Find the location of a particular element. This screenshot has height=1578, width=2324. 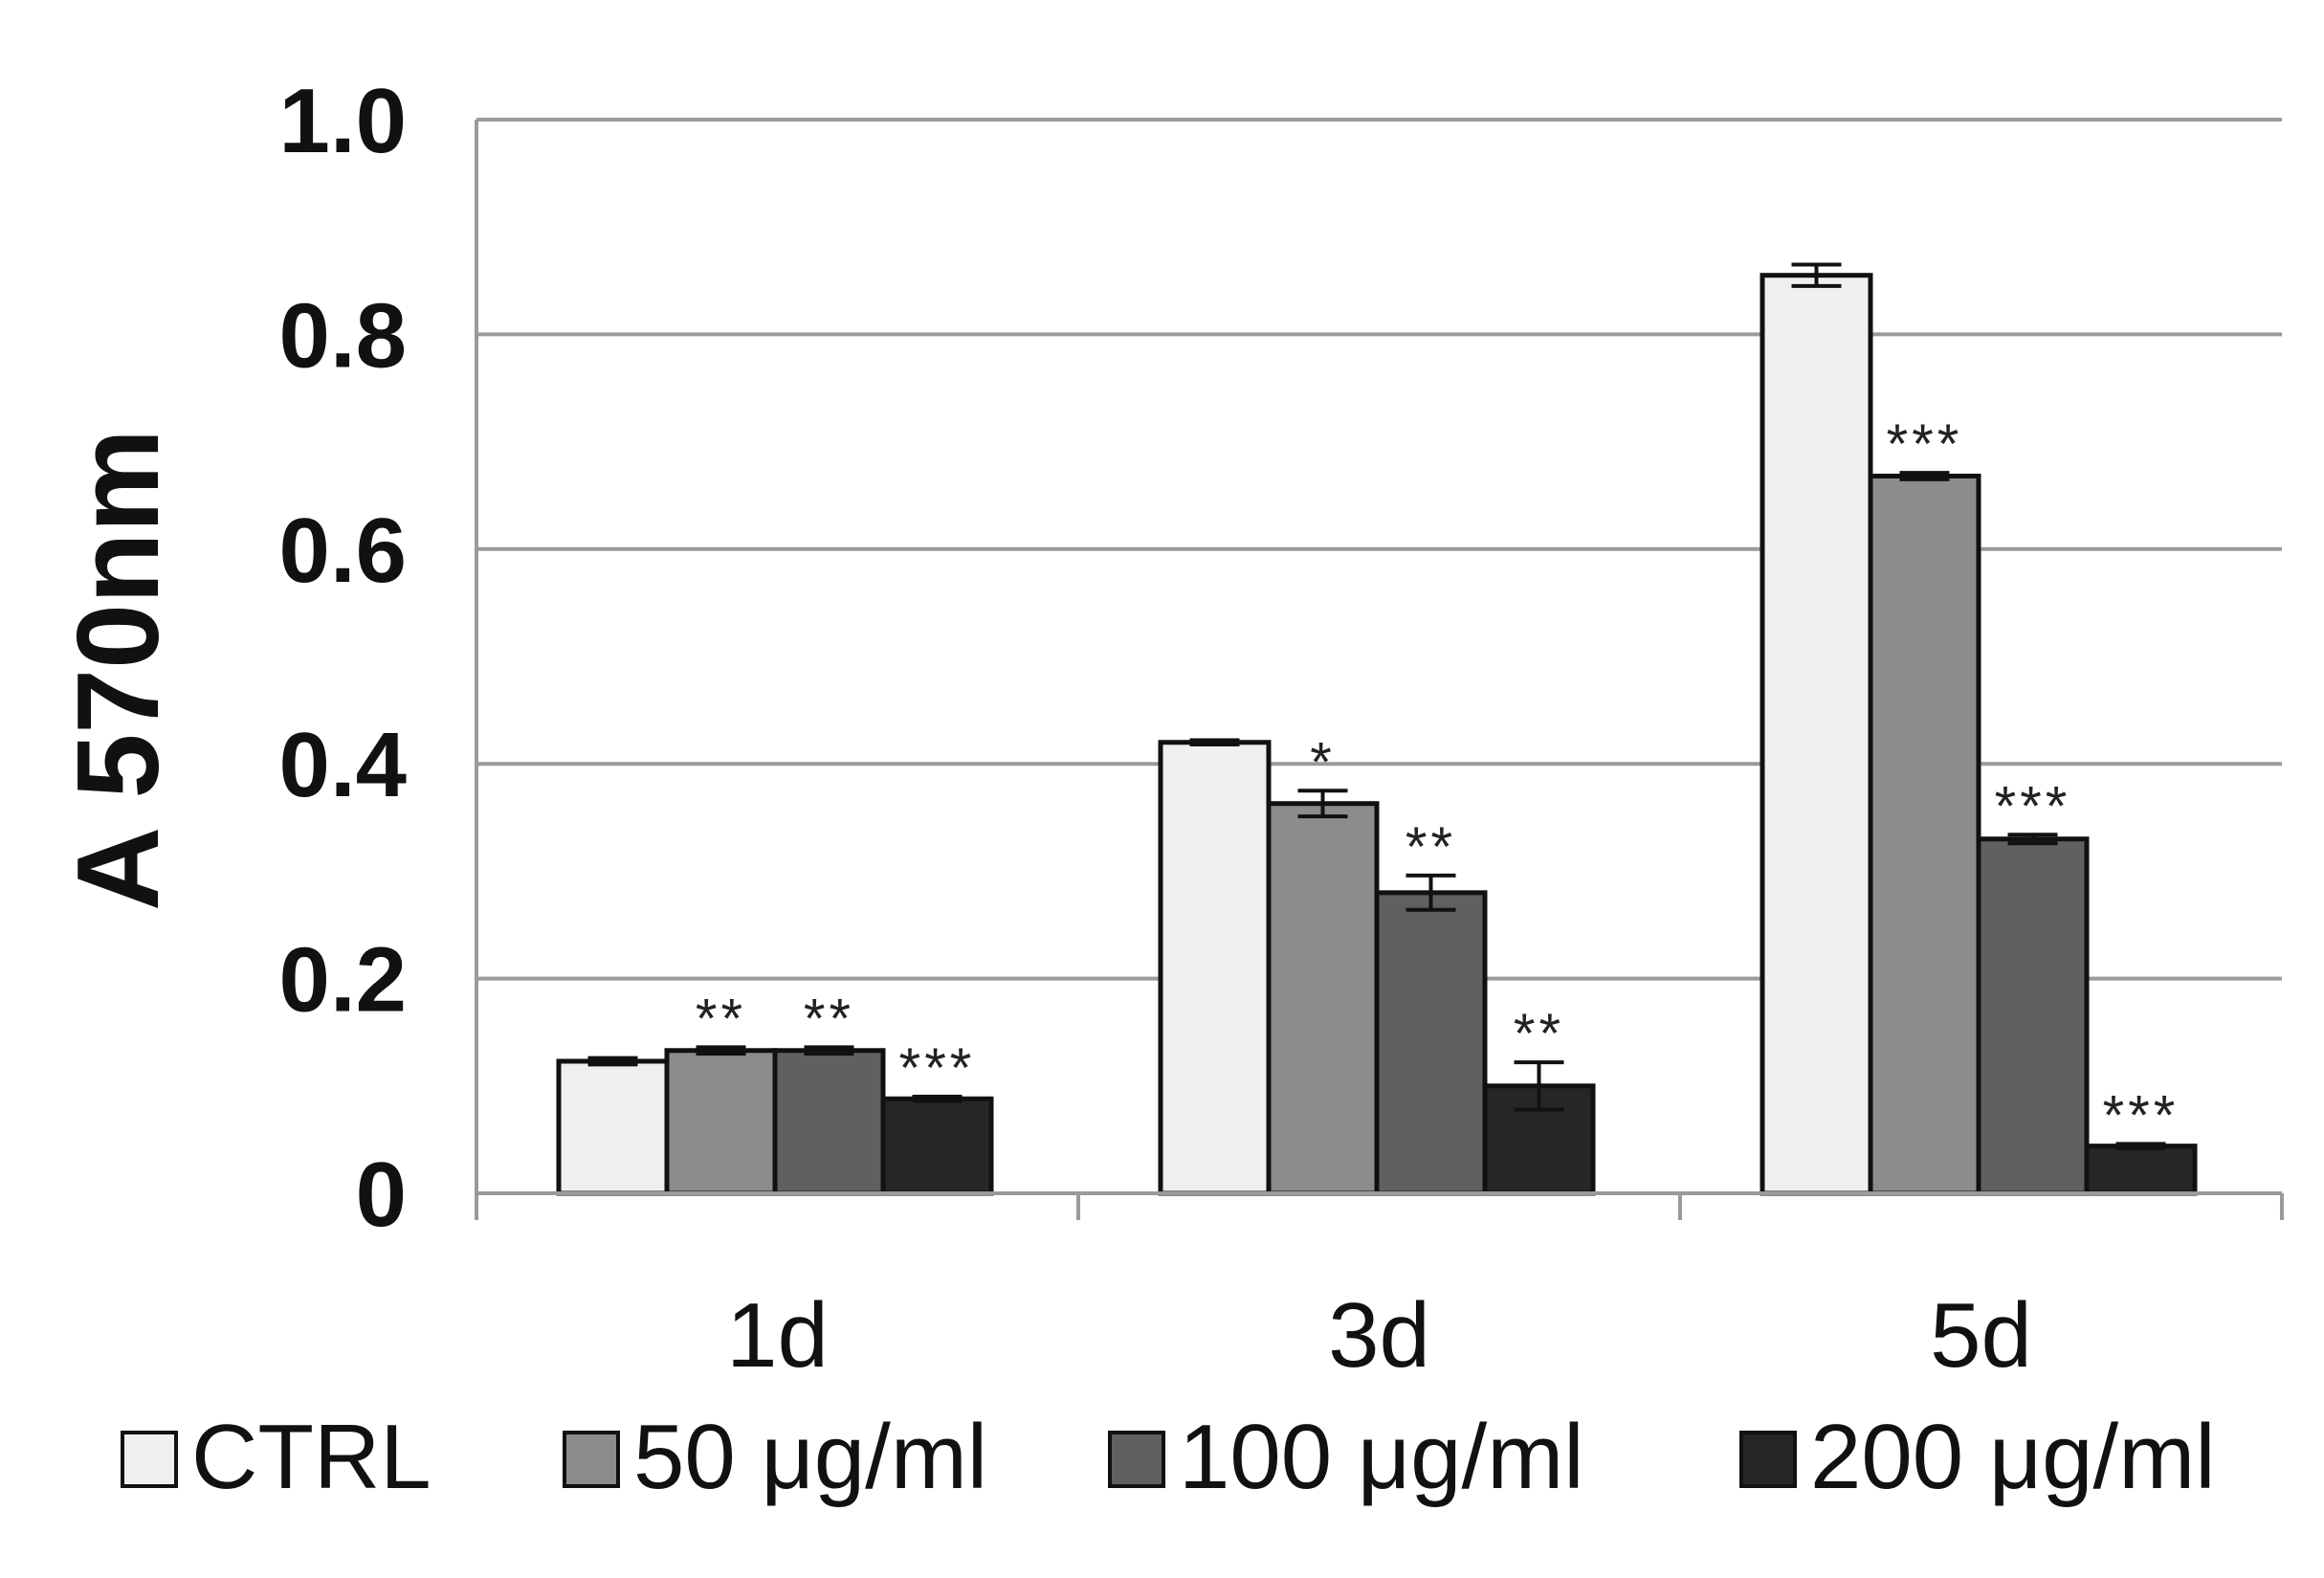

legend-item: 100 μg/ml is located at coordinates (1346, 1457).